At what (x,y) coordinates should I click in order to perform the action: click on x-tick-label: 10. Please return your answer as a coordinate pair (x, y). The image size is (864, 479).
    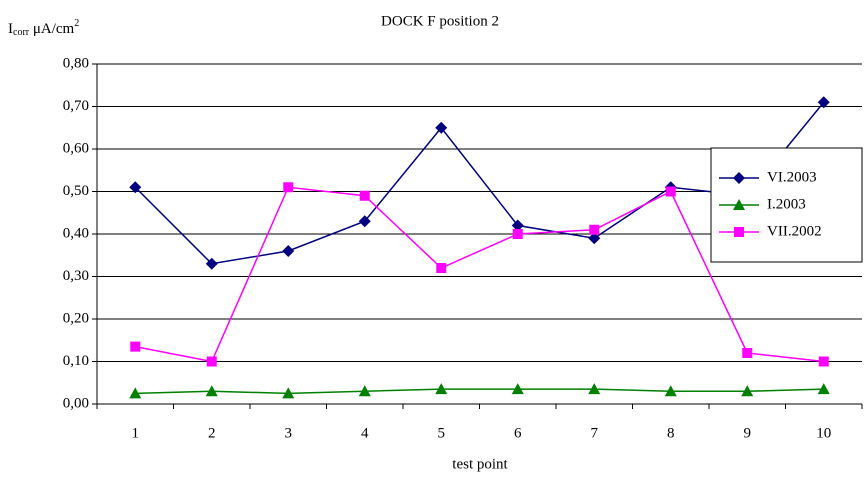
    Looking at the image, I should click on (823, 433).